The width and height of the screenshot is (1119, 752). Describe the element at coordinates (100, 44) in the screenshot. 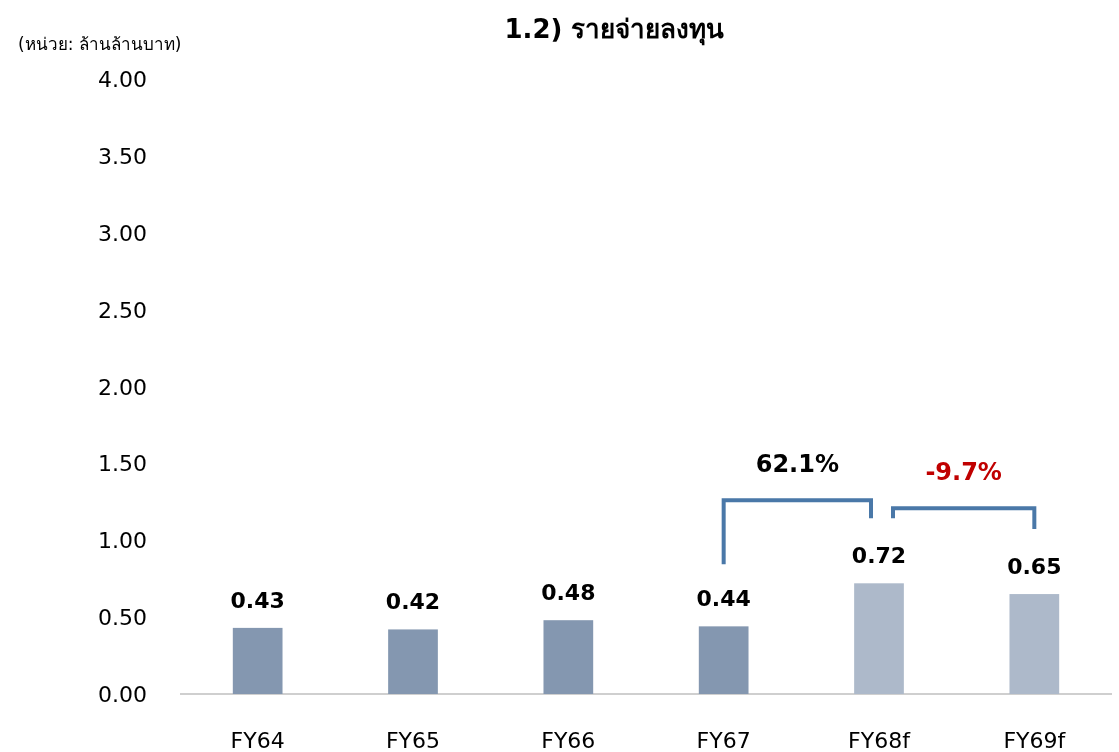

I see `y-axis-title: (หน่วย: ล้านล้านบาท)` at that location.